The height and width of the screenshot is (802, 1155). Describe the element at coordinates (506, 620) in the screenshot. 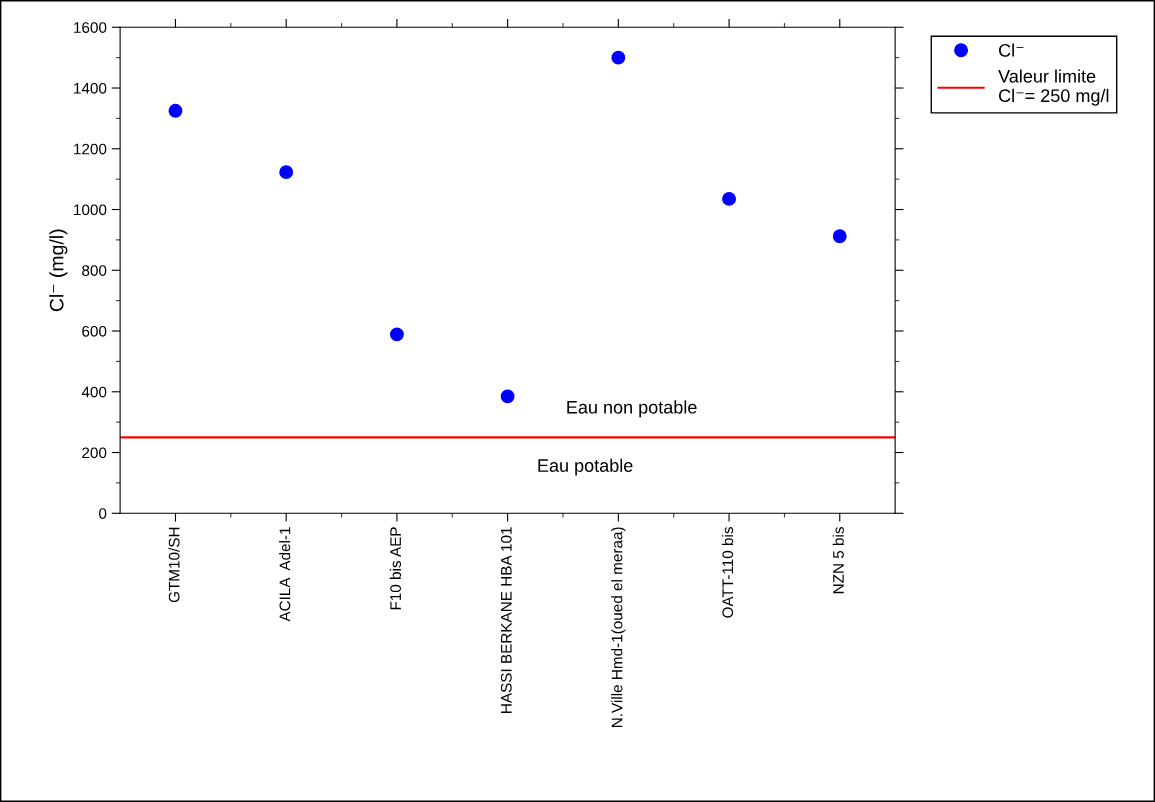

I see `x-tick-label: HASSI BERKANE HBA 101` at that location.